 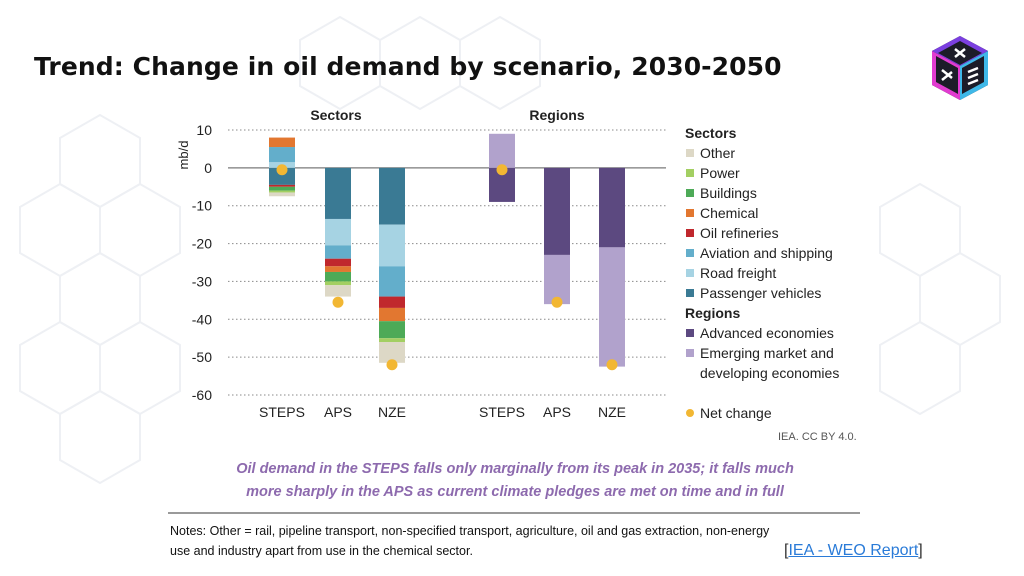 What do you see at coordinates (769, 373) in the screenshot?
I see `legend-item: developing economies` at bounding box center [769, 373].